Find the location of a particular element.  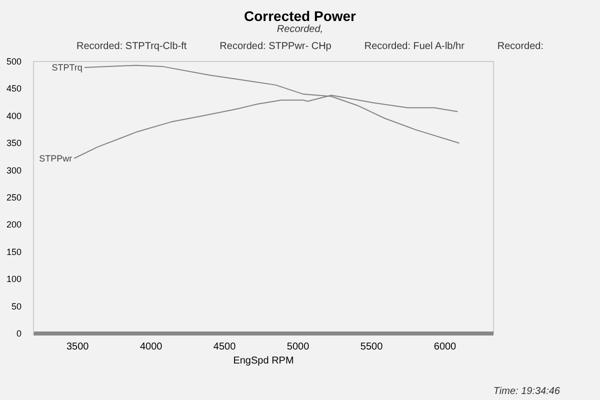

y-tick-label: 100 is located at coordinates (14, 279).